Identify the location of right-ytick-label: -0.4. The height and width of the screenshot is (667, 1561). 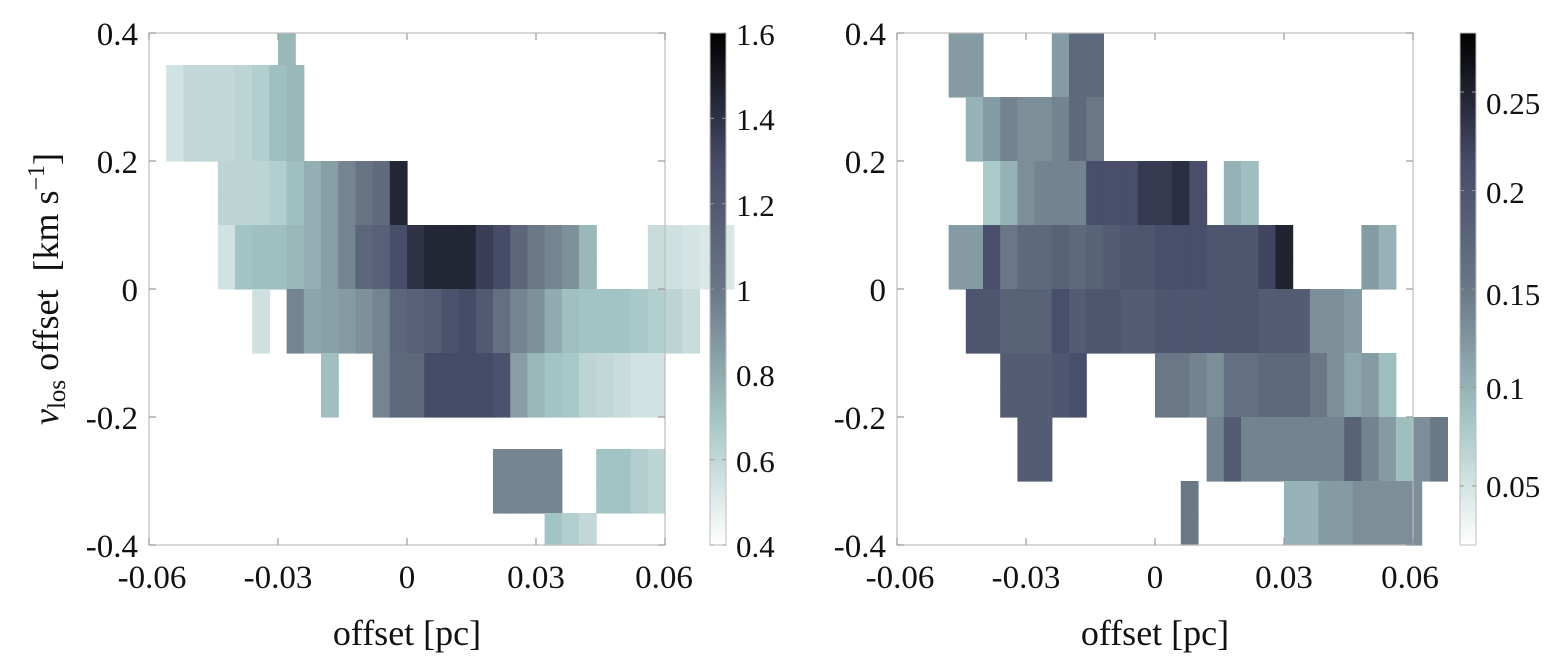
(860, 547).